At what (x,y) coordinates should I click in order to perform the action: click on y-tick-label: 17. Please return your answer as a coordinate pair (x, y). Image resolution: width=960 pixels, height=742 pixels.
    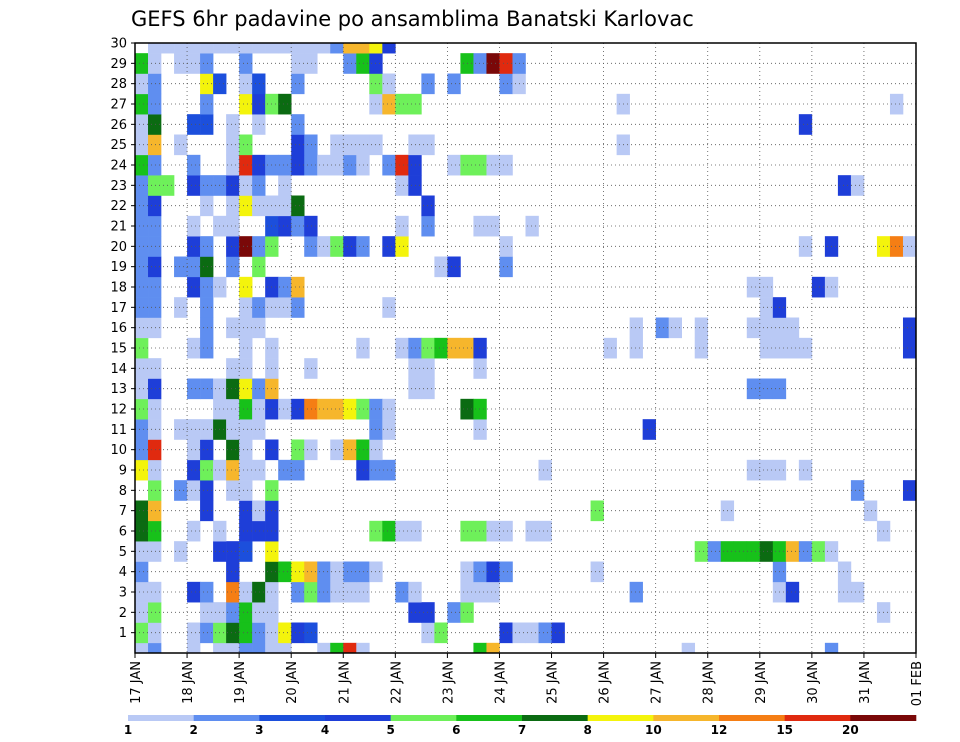
    Looking at the image, I should click on (118, 308).